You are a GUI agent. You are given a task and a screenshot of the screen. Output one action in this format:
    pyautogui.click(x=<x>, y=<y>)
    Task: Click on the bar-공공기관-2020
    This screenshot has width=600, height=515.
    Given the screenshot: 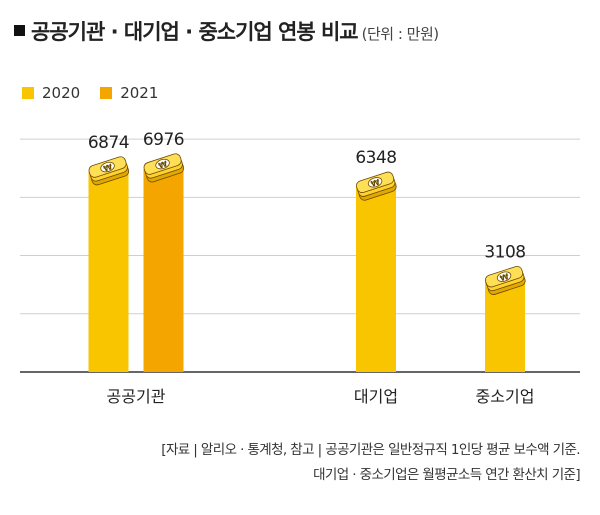 What is the action you would take?
    pyautogui.click(x=108, y=271)
    